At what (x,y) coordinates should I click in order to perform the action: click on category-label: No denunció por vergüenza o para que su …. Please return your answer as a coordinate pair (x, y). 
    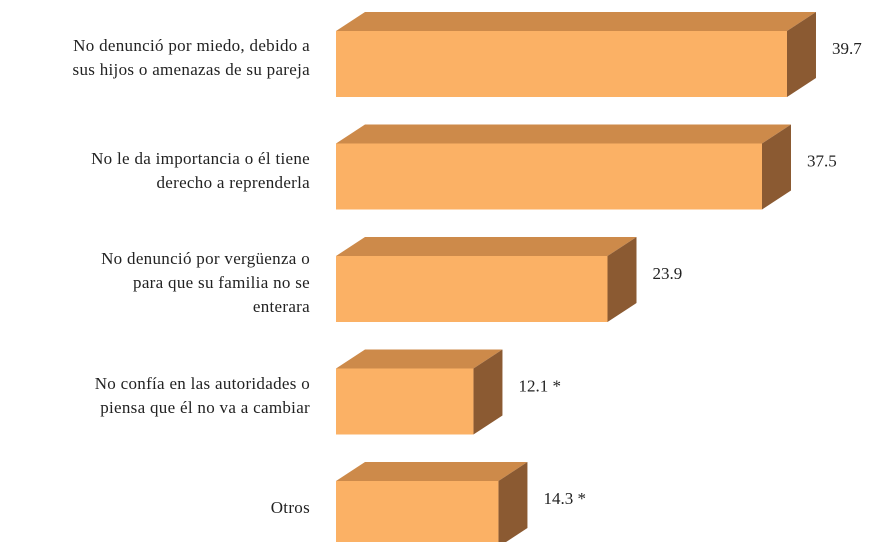
    Looking at the image, I should click on (205, 282).